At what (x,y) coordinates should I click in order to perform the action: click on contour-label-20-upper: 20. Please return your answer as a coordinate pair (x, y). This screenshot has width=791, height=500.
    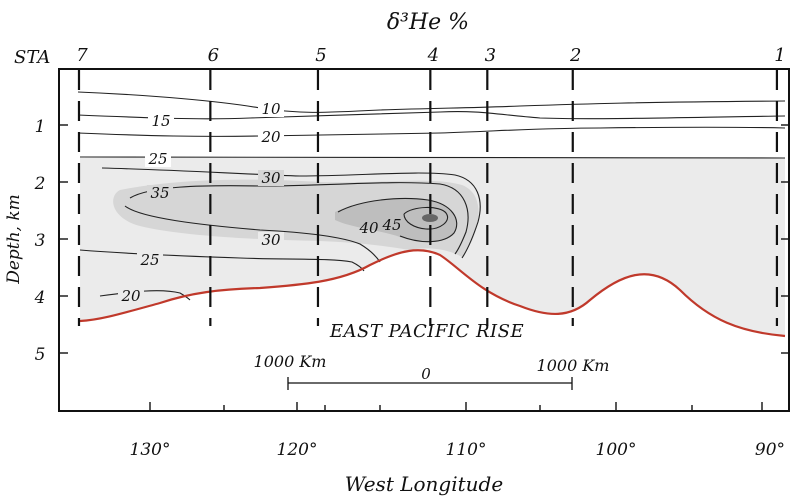
    Looking at the image, I should click on (270, 137).